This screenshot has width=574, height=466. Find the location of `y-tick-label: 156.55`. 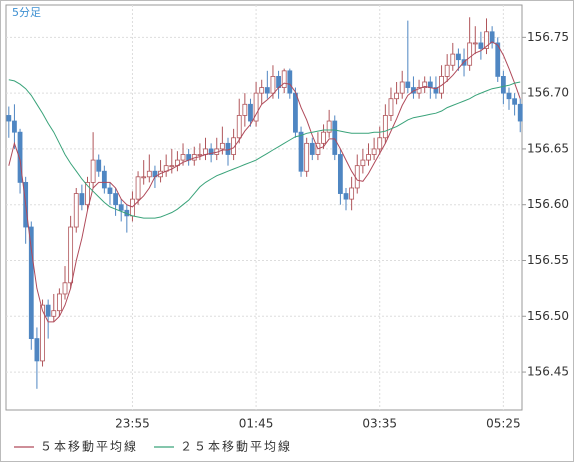

y-tick-label: 156.55 is located at coordinates (548, 260).